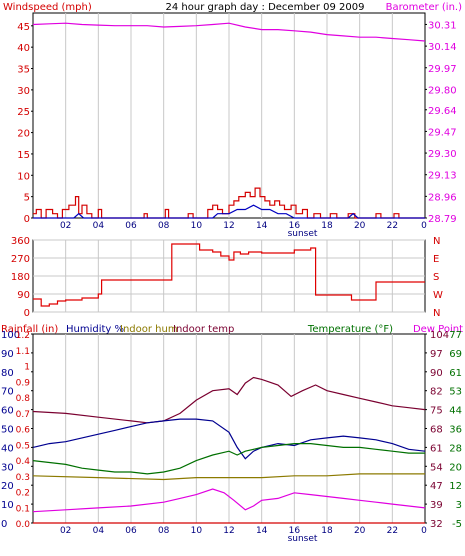 Image resolution: width=465 pixels, height=556 pixels. What do you see at coordinates (327, 531) in the screenshot?
I see `x-tick-label-p3: 18` at bounding box center [327, 531].